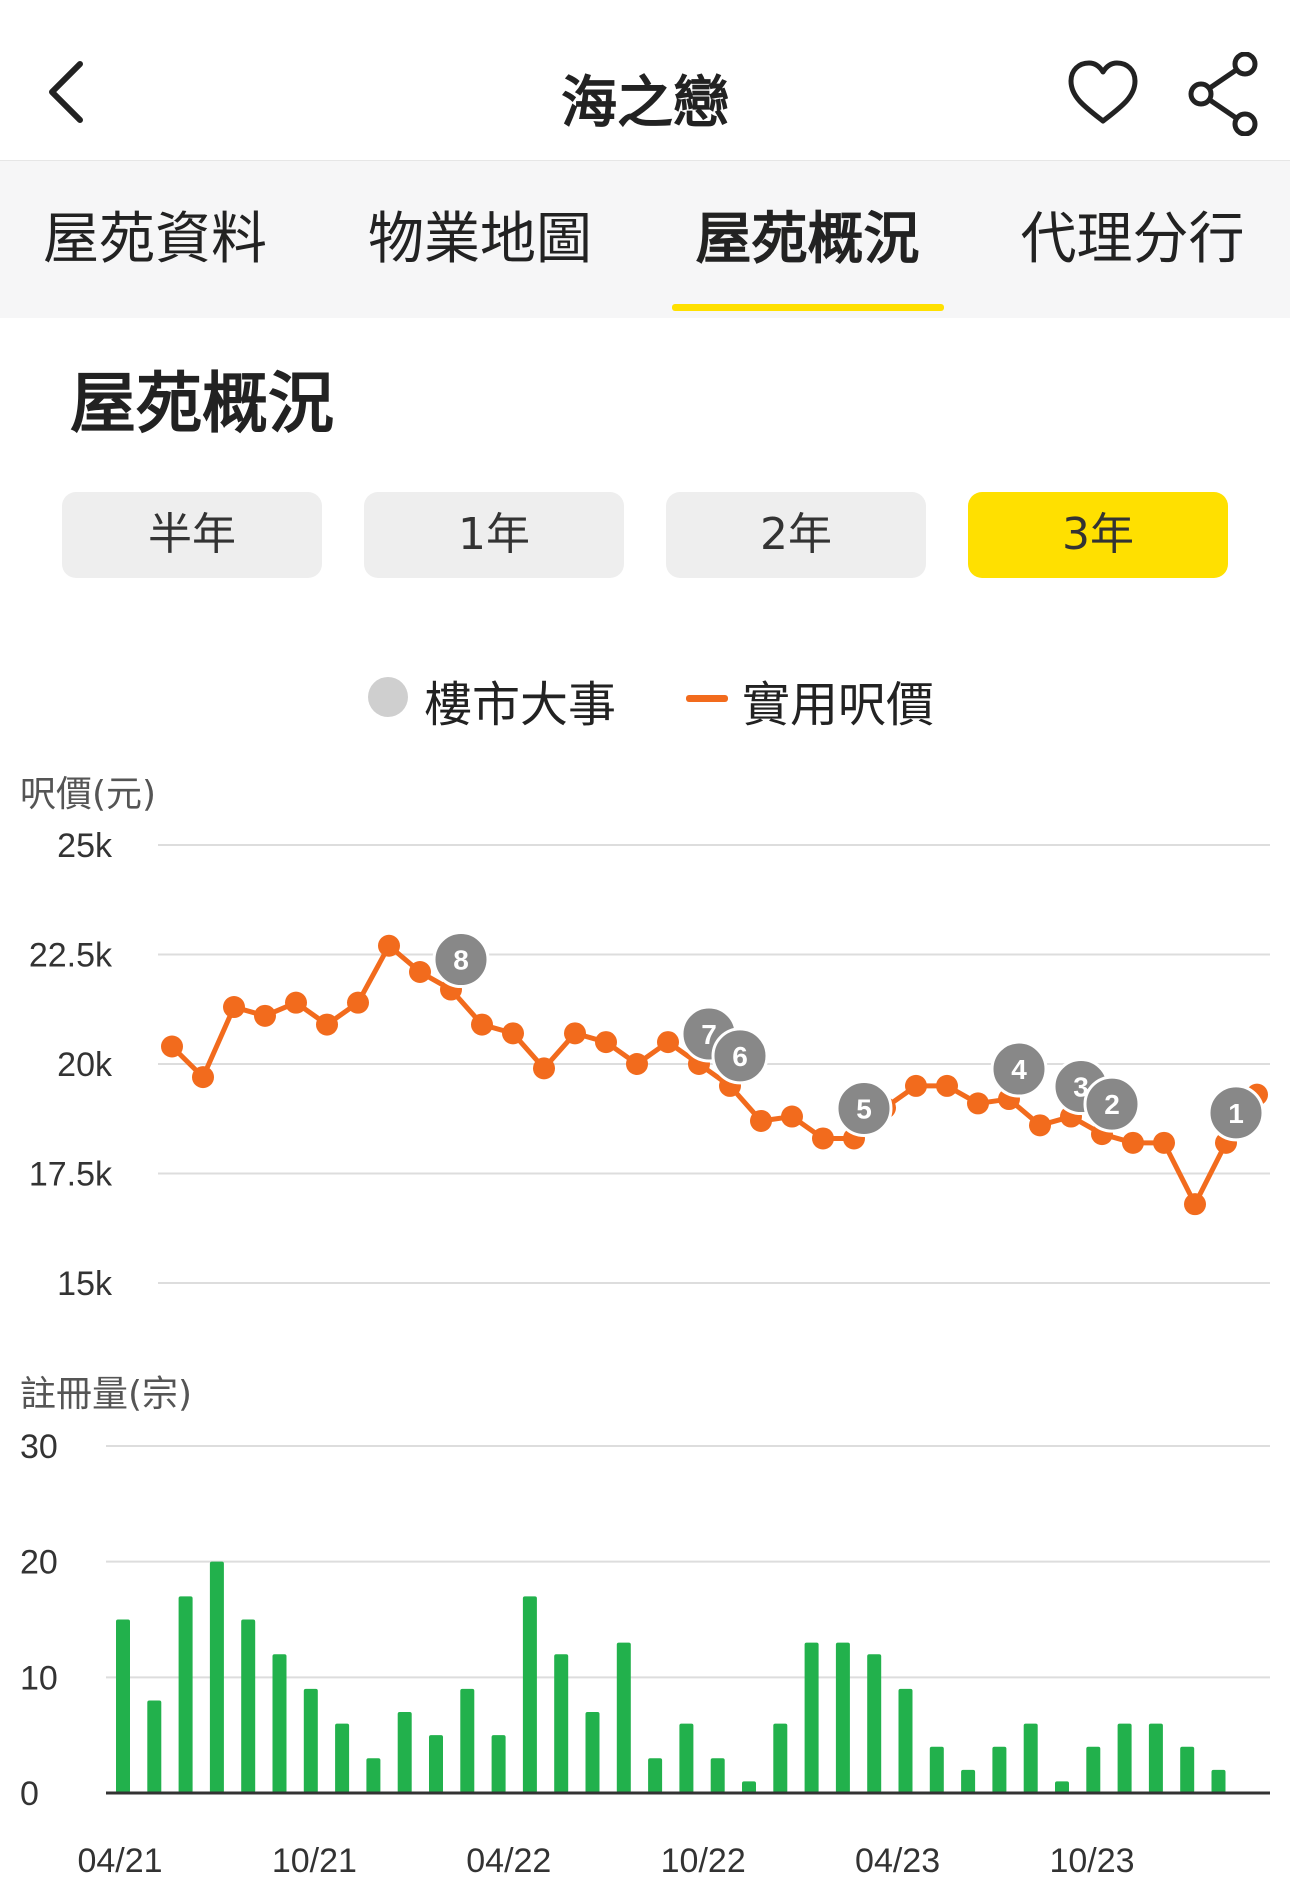 This screenshot has height=1901, width=1290. Describe the element at coordinates (796, 535) in the screenshot. I see `range-2-year-button: 2年` at that location.